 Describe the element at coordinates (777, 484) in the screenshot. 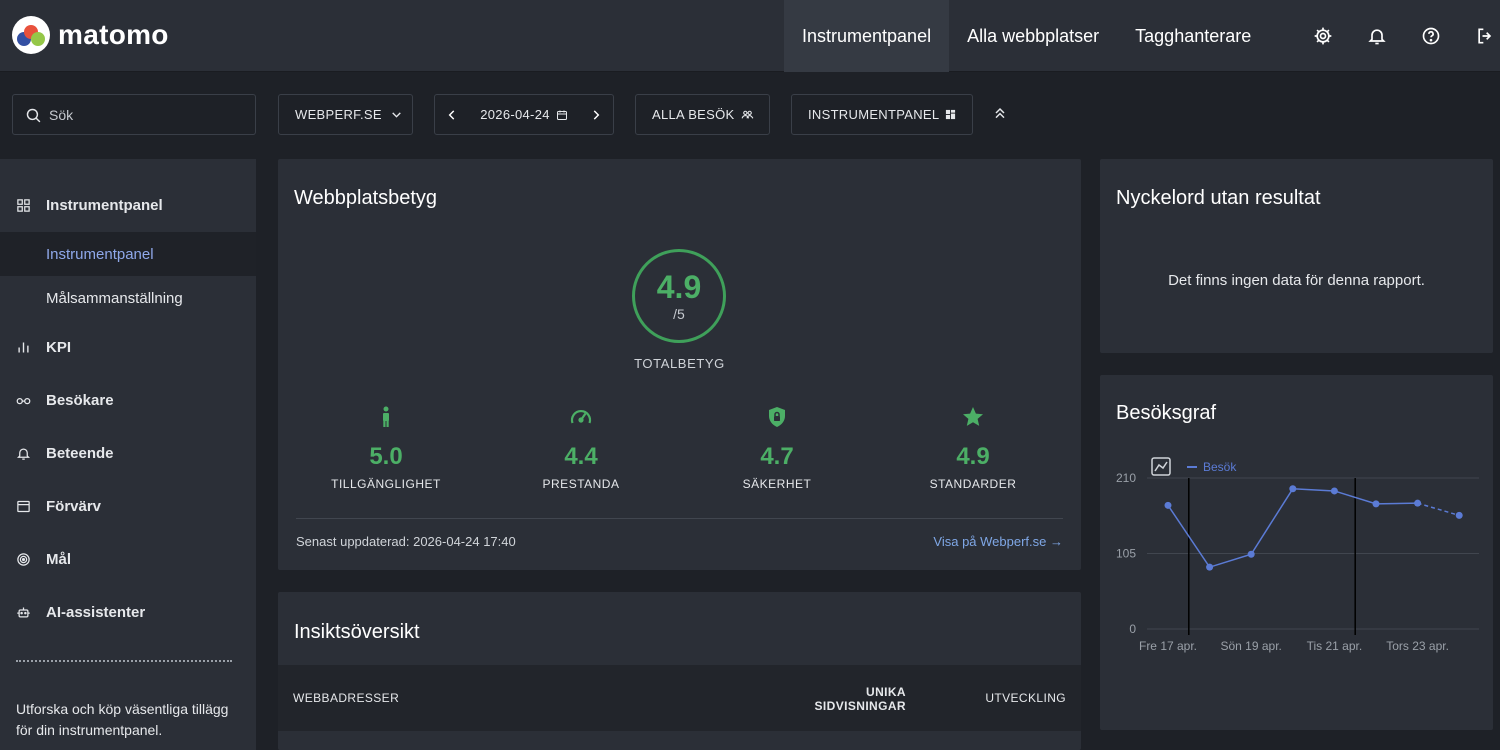

I see `metric-label: SÄKERHET` at that location.